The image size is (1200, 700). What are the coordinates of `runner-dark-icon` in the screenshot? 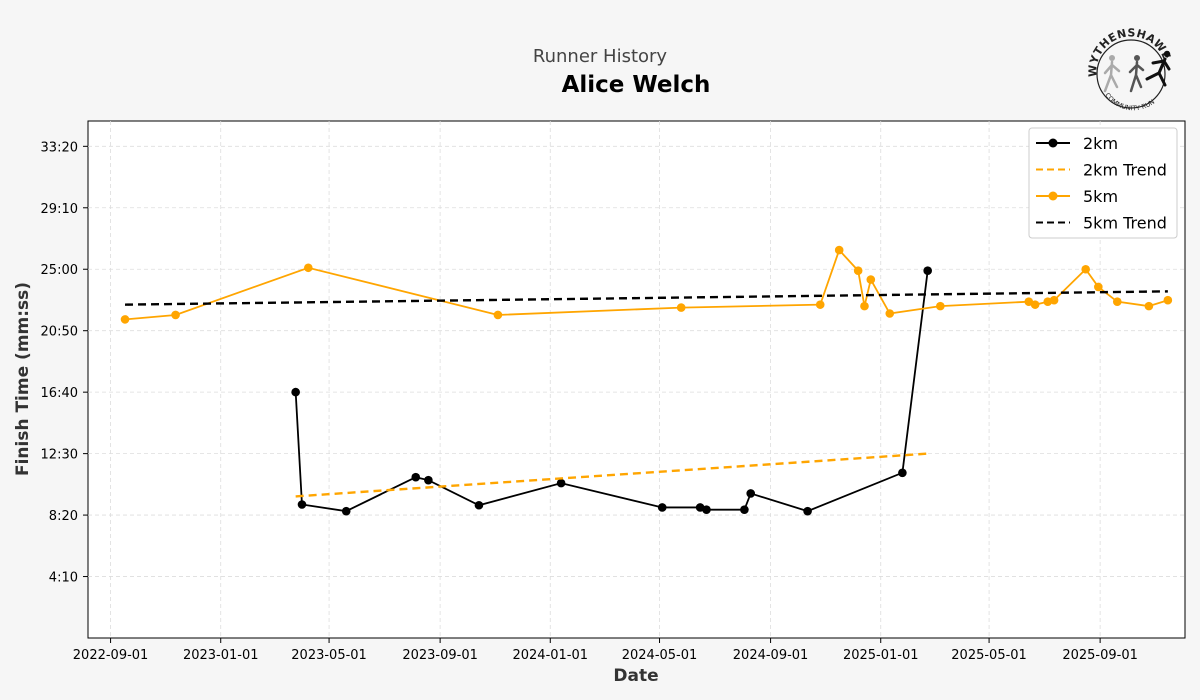 It's located at (1158, 68).